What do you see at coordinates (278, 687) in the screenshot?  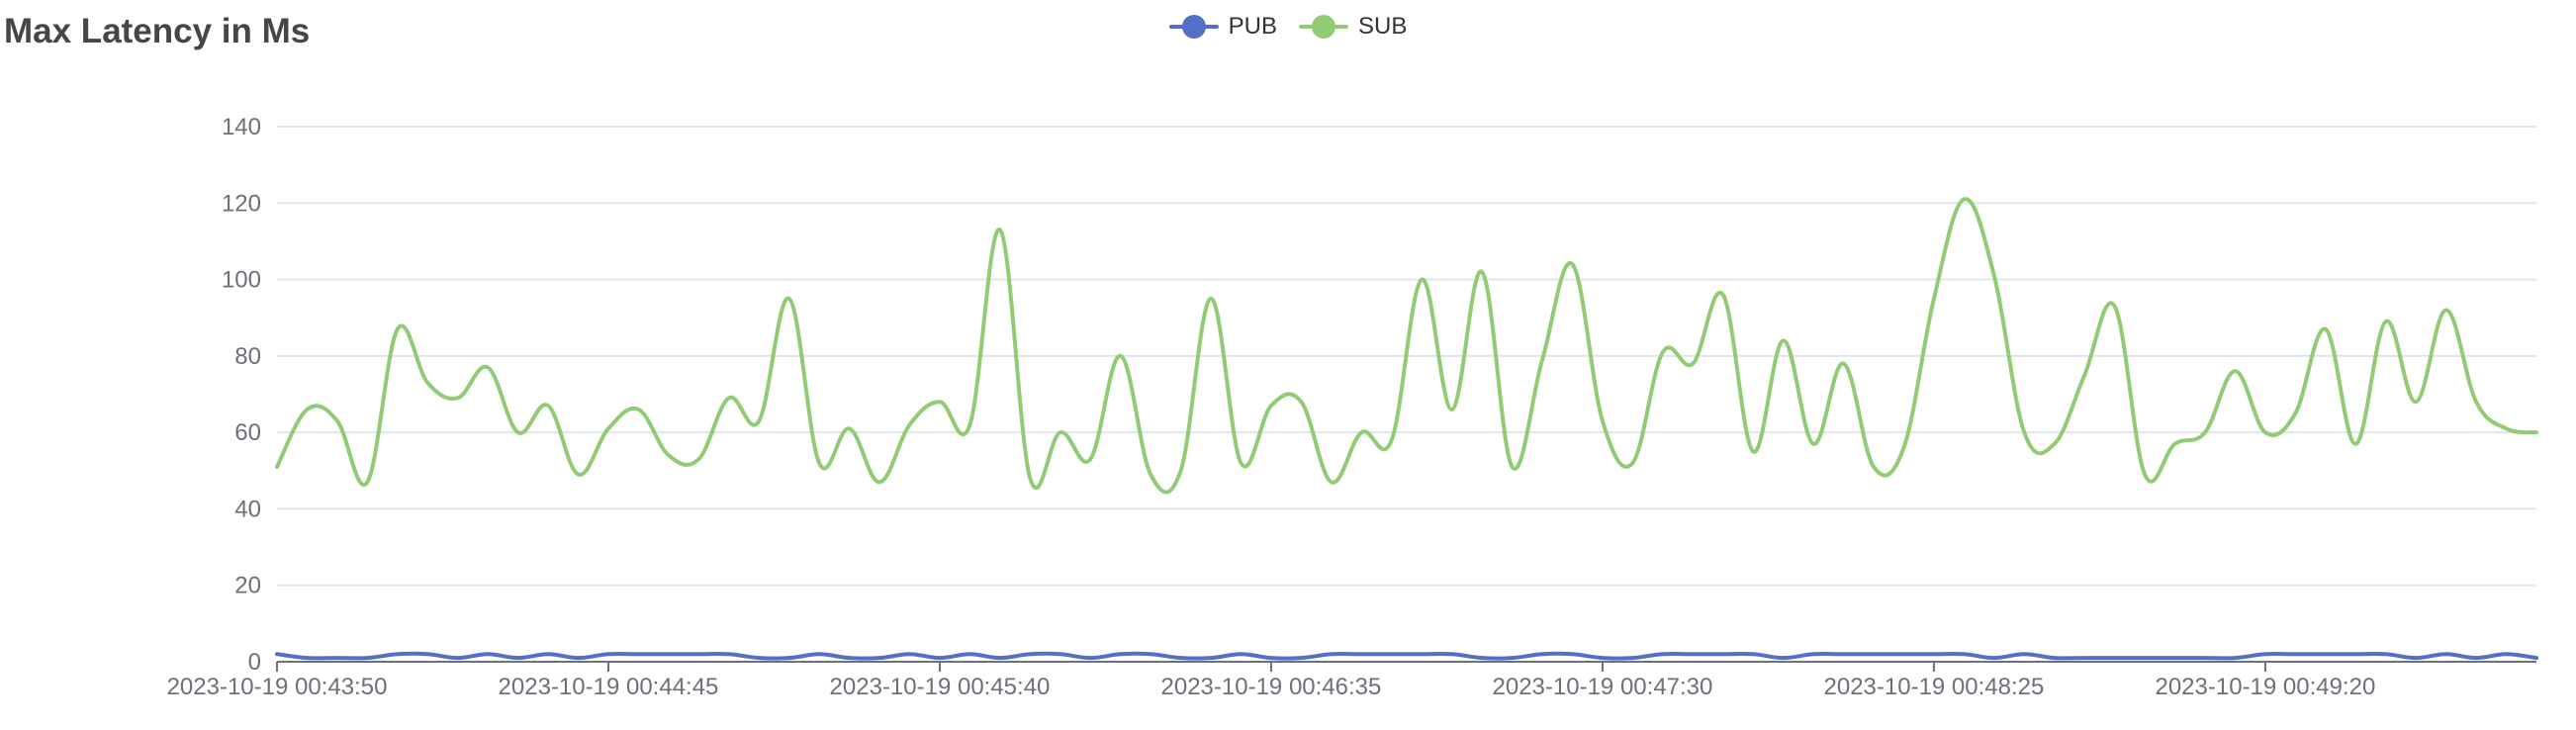 I see `x-tick-label-0: 2023-10-19 00:43:50` at bounding box center [278, 687].